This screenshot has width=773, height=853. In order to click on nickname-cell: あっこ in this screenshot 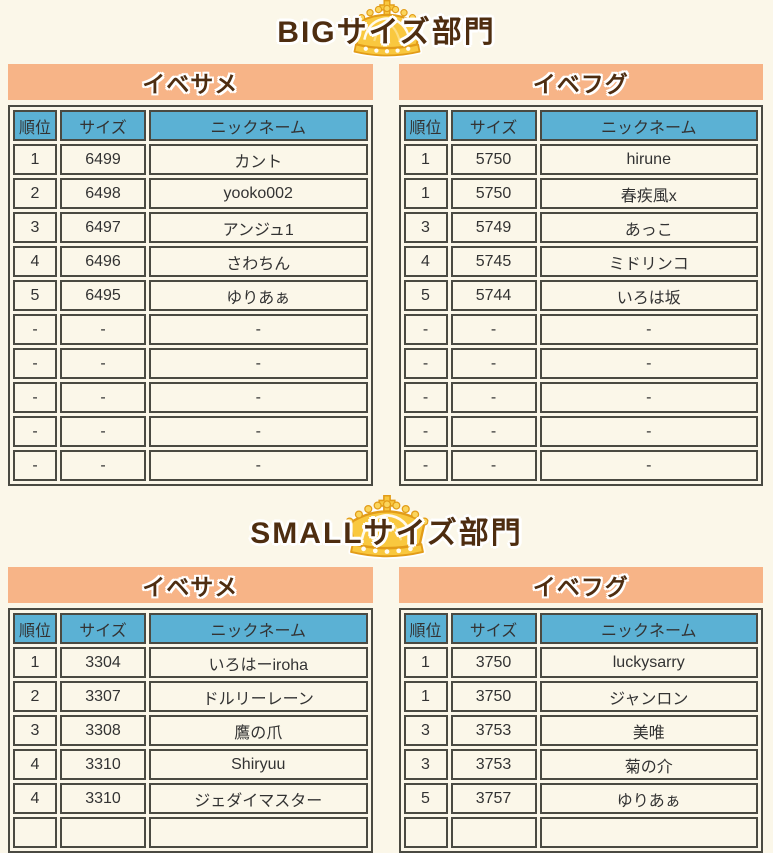, I will do `click(648, 227)`.